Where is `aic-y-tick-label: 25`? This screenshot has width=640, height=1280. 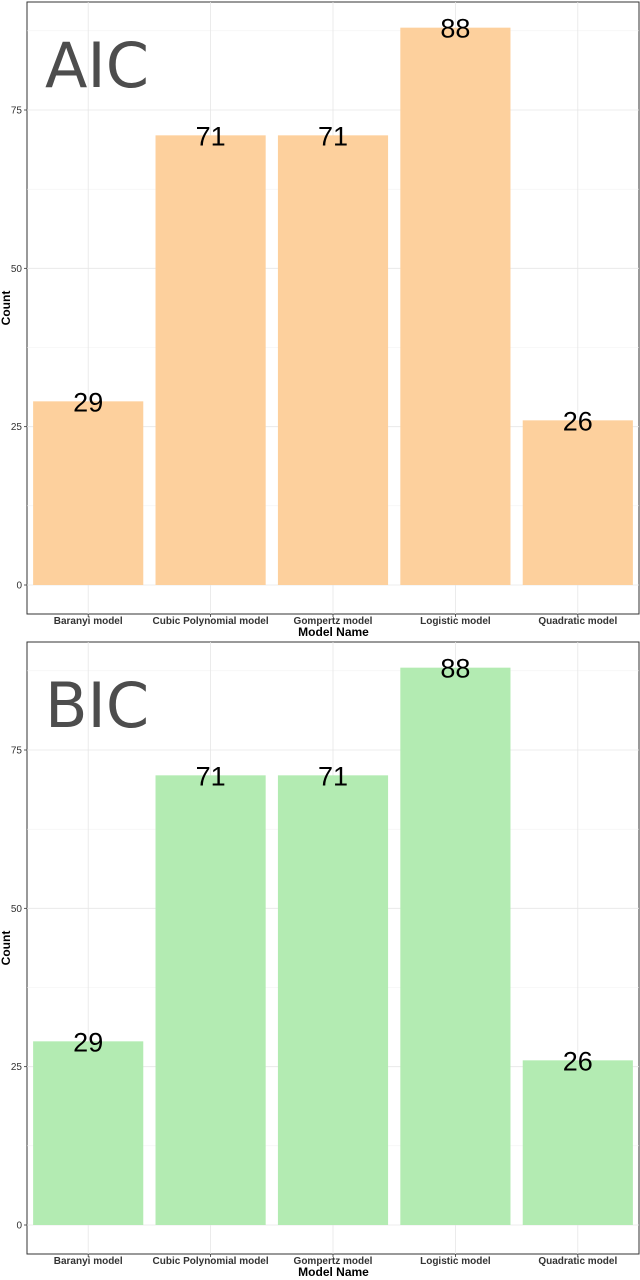
aic-y-tick-label: 25 is located at coordinates (17, 427).